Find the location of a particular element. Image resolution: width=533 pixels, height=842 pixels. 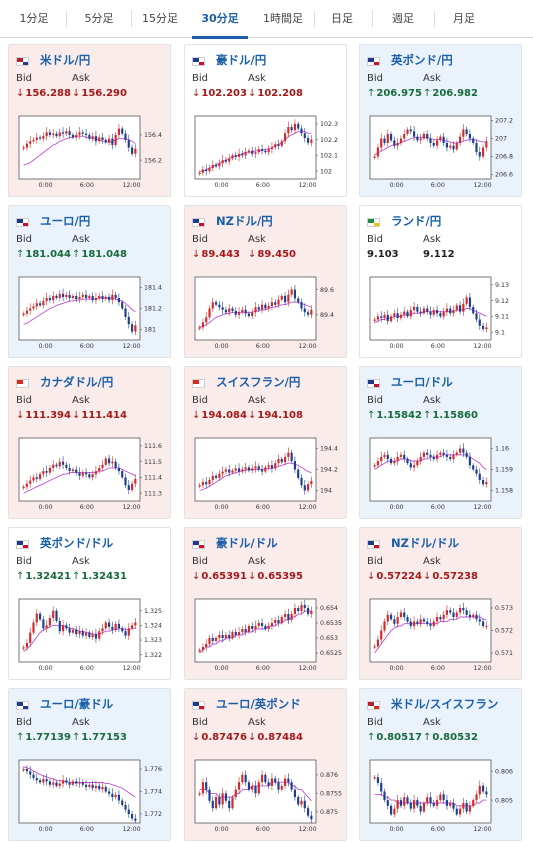

pair-name: カナダドル/円 is located at coordinates (77, 382).